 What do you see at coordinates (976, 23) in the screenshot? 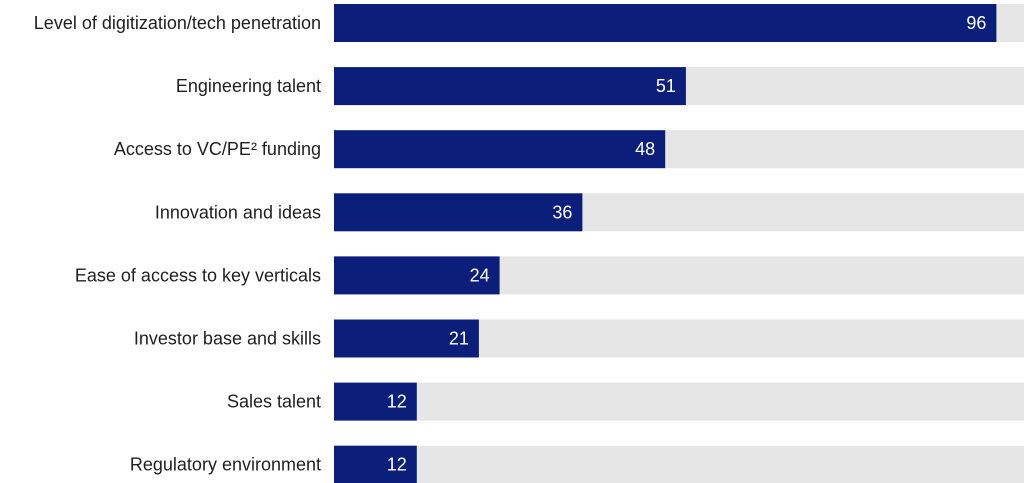
I see `value-label: 96` at bounding box center [976, 23].